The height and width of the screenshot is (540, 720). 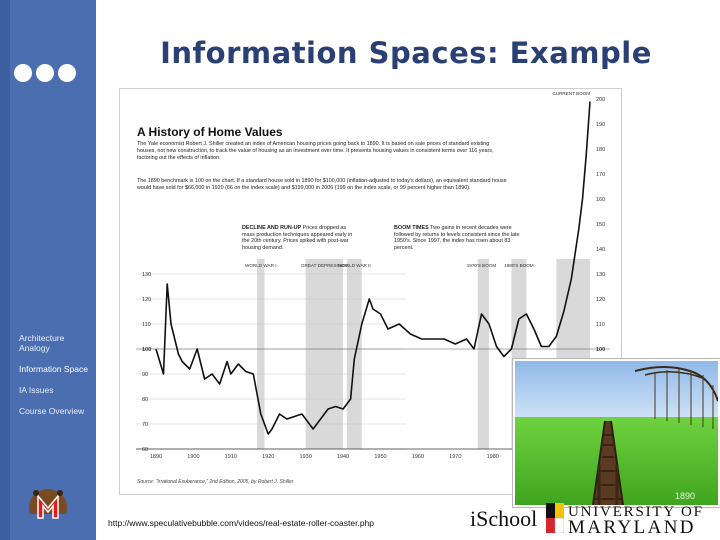 What do you see at coordinates (600, 300) in the screenshot?
I see `y-tick-label-right: 120` at bounding box center [600, 300].